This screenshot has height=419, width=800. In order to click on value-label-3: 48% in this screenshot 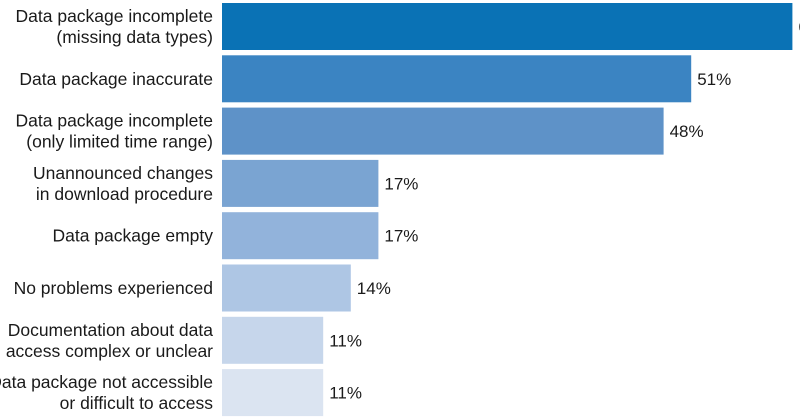, I will do `click(687, 131)`.